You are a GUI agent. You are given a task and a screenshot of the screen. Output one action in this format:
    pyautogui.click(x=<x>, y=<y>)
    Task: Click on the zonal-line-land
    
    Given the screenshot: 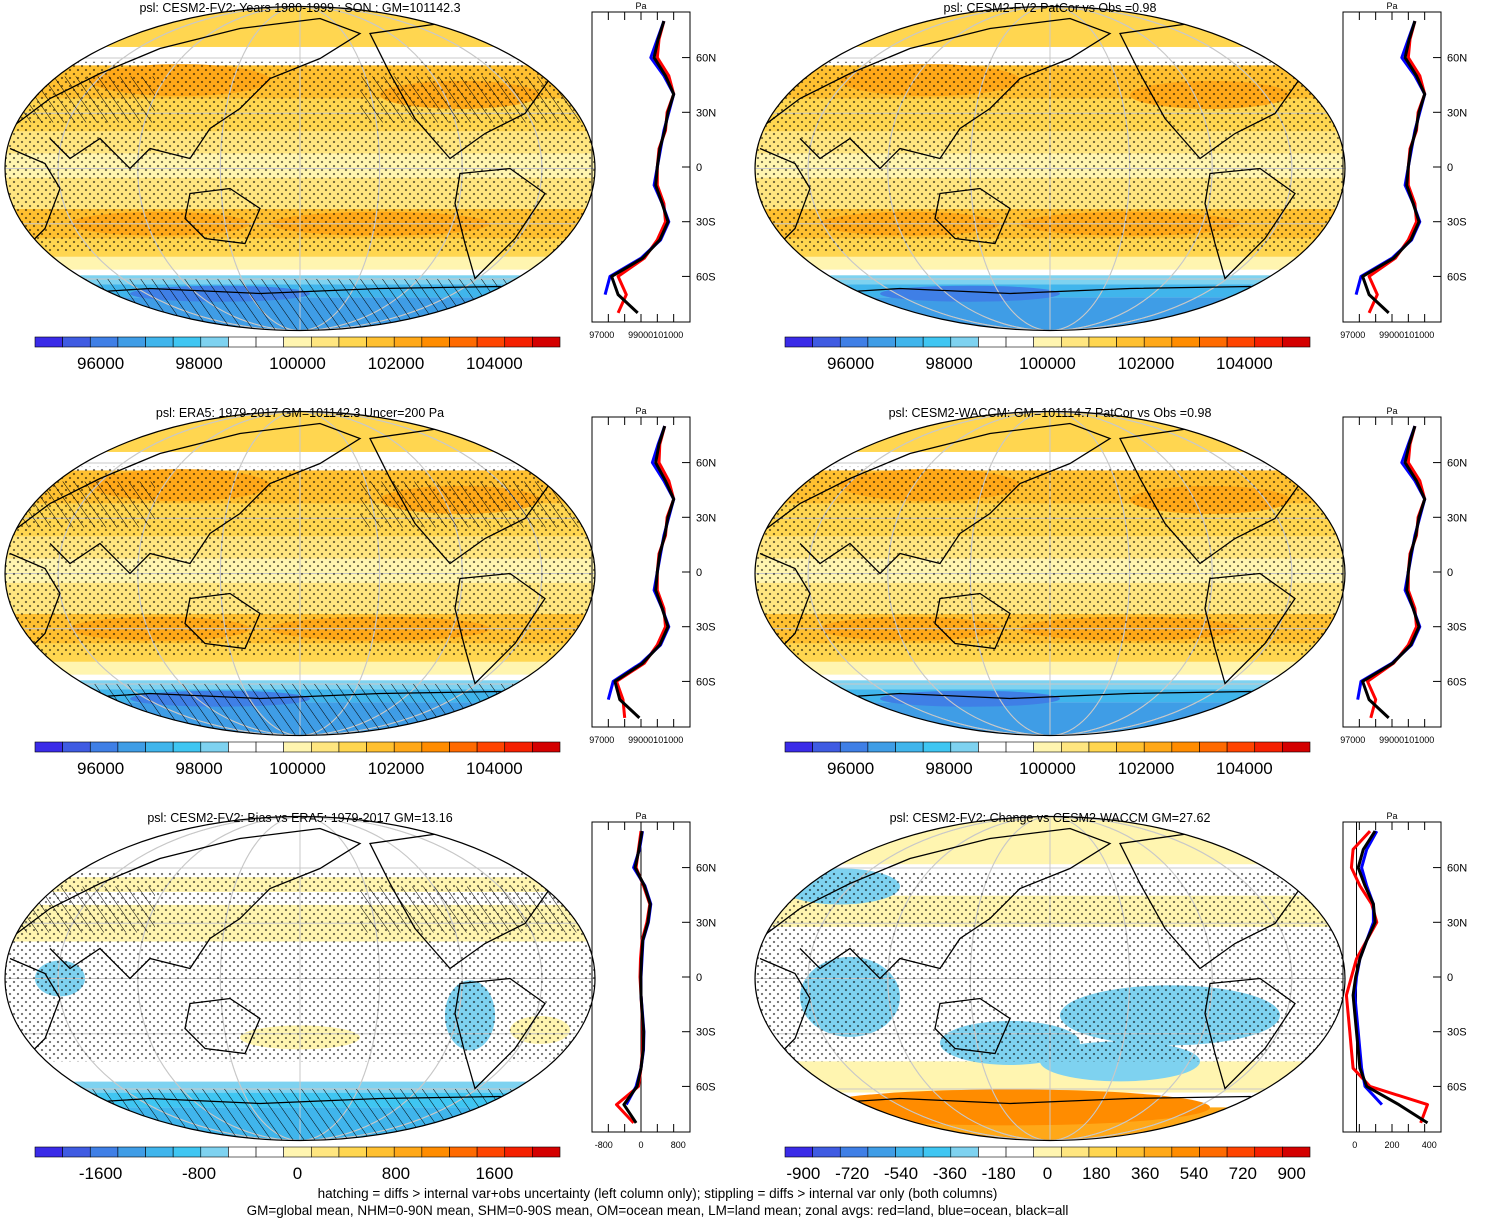 What is the action you would take?
    pyautogui.click(x=1386, y=977)
    